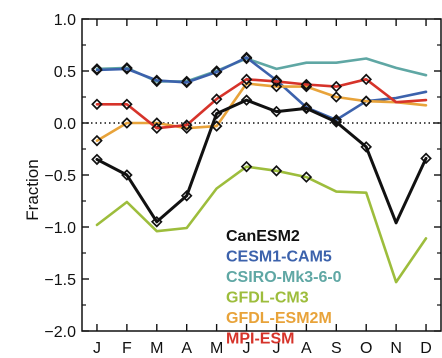 The width and height of the screenshot is (442, 358). Describe the element at coordinates (60, 176) in the screenshot. I see `y-tick-label: −0.5` at that location.